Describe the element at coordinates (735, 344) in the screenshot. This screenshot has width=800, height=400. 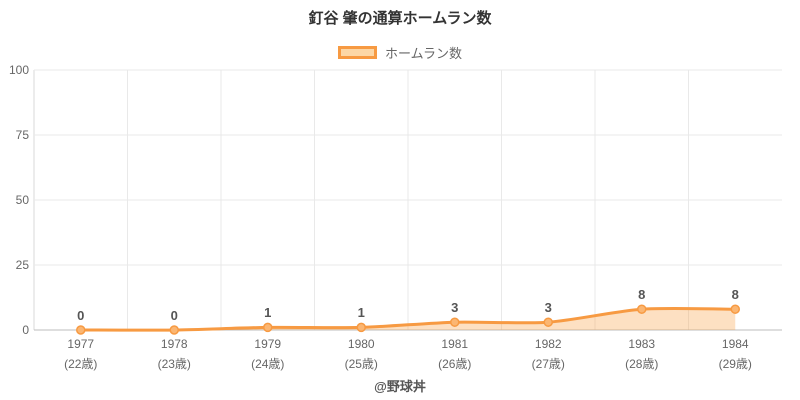
I see `x-tick-label: 1984` at that location.